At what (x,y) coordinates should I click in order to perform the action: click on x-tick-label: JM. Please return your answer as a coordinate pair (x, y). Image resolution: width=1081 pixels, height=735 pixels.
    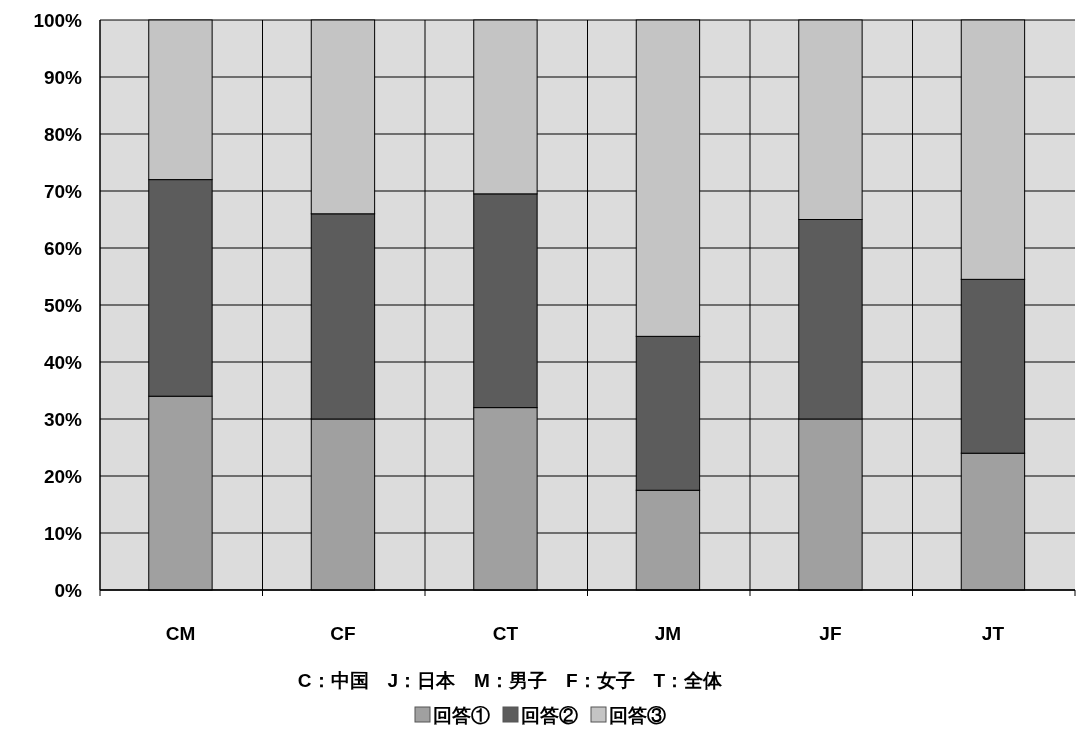
    Looking at the image, I should click on (668, 633).